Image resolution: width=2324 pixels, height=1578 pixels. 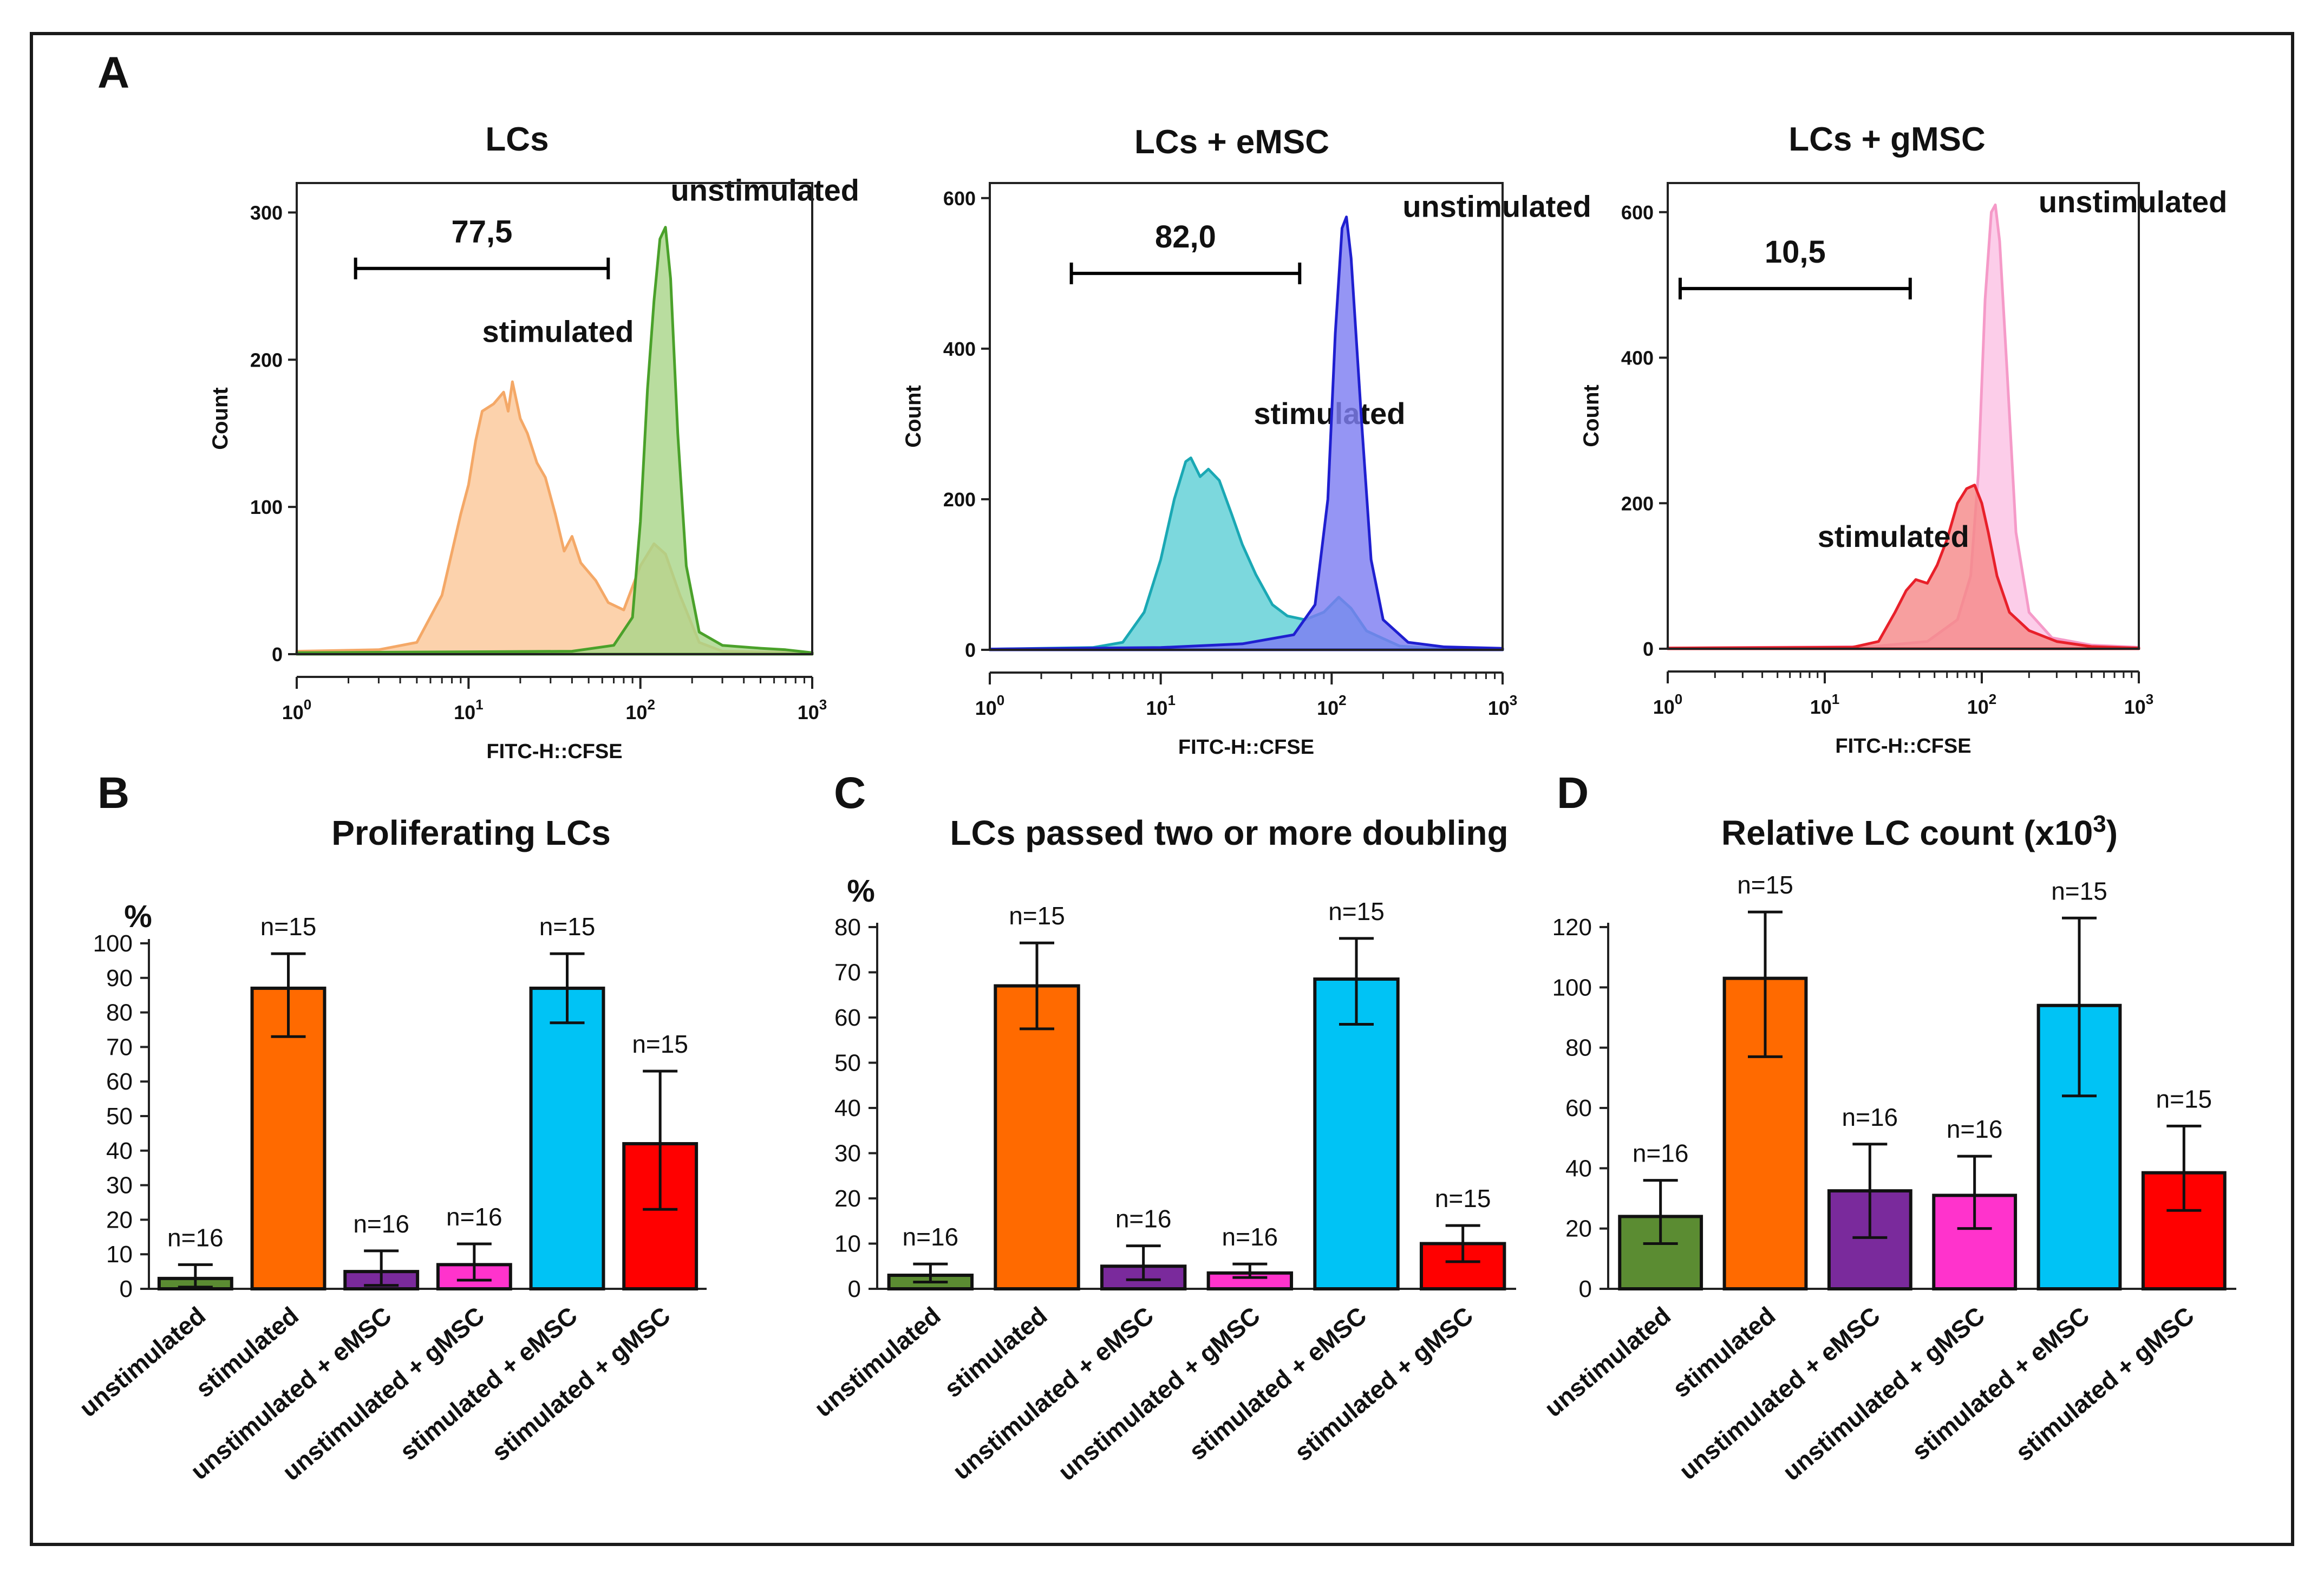 What do you see at coordinates (119, 978) in the screenshot?
I see `y-tick-label: 90` at bounding box center [119, 978].